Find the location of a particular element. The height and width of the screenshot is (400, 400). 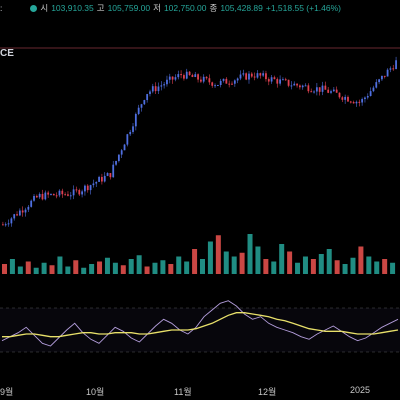

x-axis-label: 11월 is located at coordinates (183, 392).